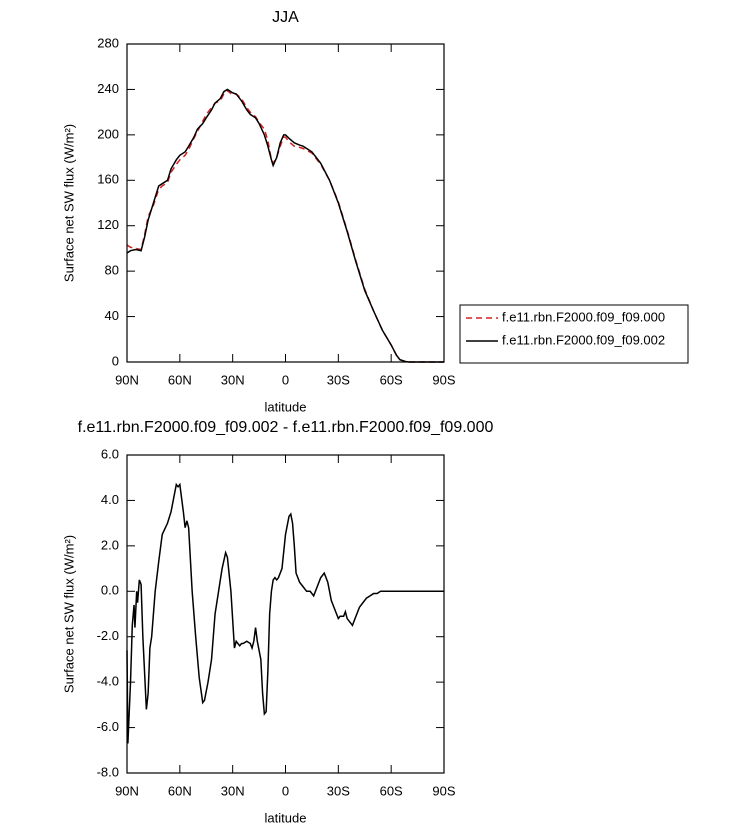 The height and width of the screenshot is (834, 733). I want to click on y-tick-label: 4.0, so click(110, 499).